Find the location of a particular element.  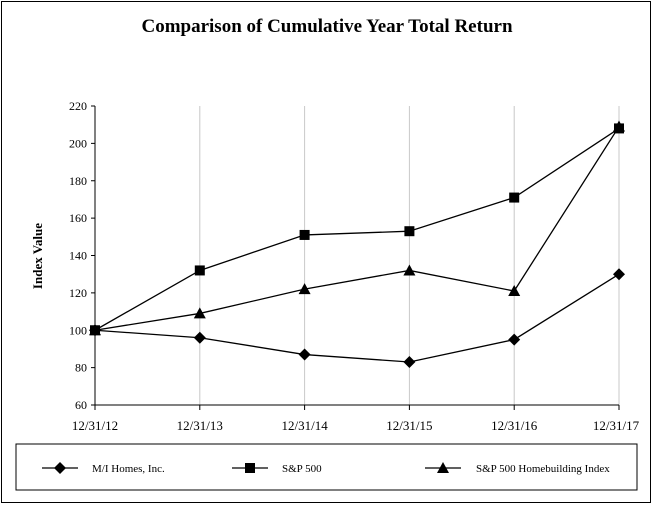

x-tick-label: 12/31/13 is located at coordinates (200, 425).